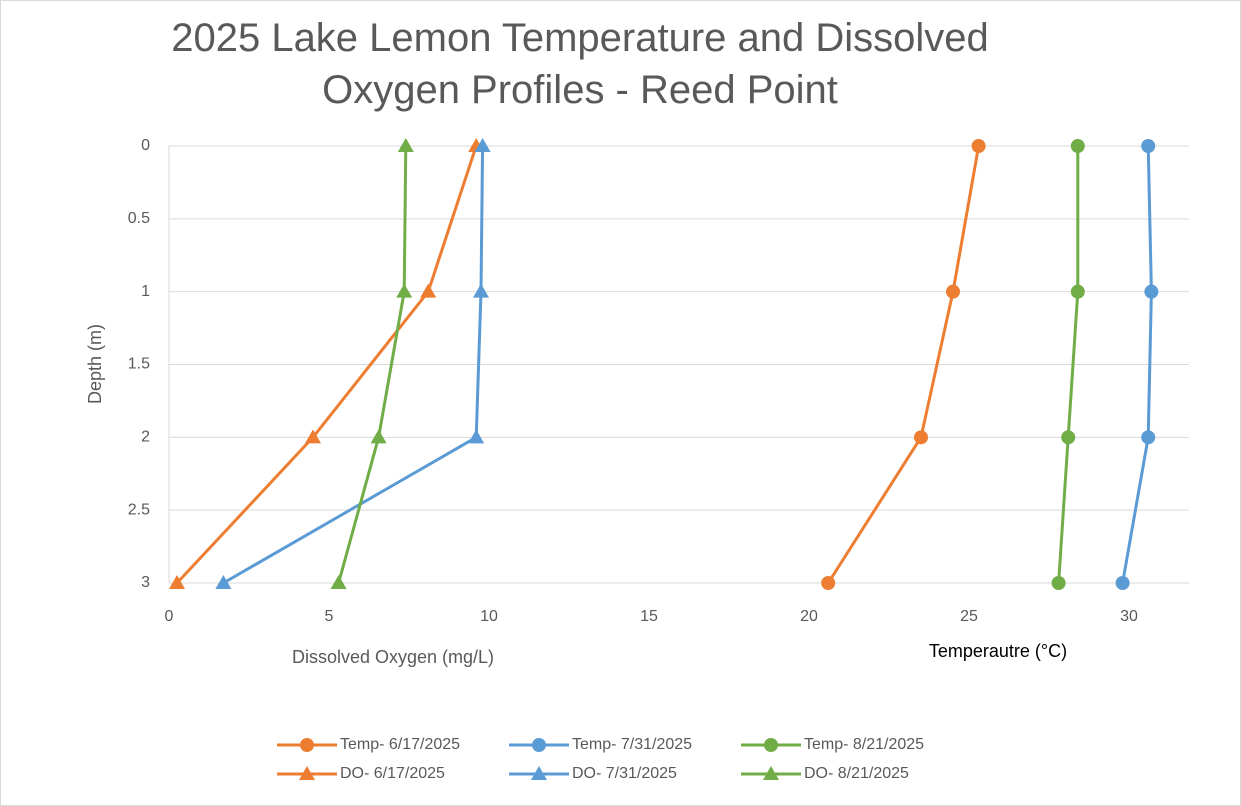 This screenshot has width=1241, height=806. What do you see at coordinates (392, 773) in the screenshot?
I see `legend-label: DO- 6/17/2025` at bounding box center [392, 773].